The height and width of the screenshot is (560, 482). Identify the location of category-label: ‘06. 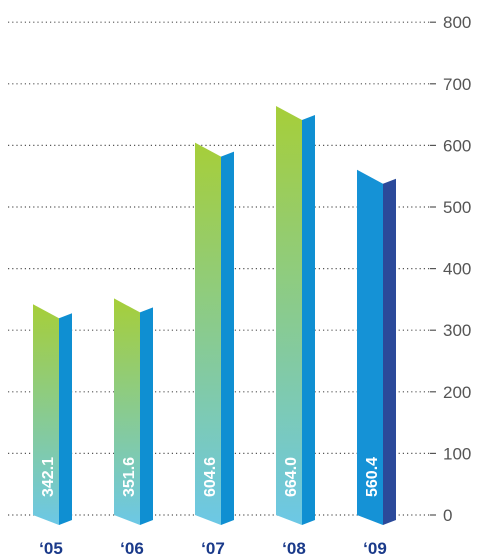
(132, 548).